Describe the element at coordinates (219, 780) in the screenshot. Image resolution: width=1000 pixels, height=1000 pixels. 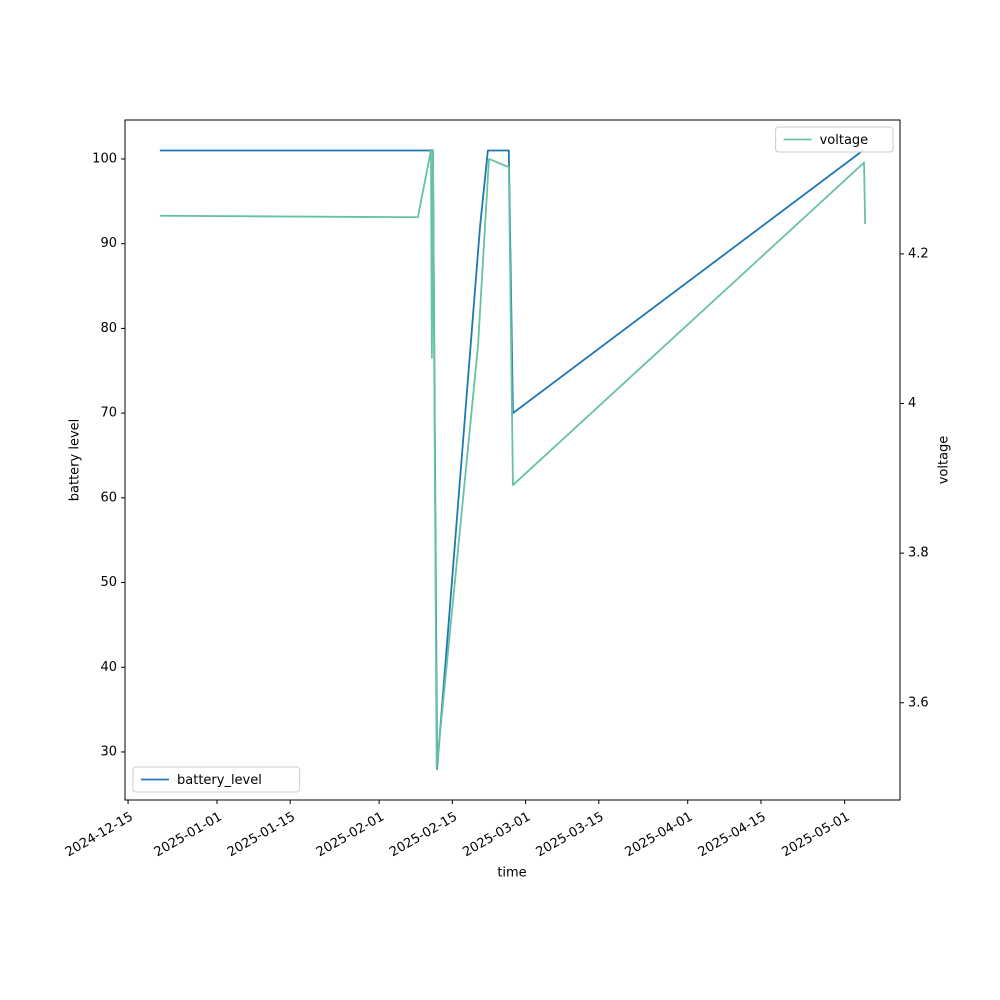
I see `legend-label: battery_level` at that location.